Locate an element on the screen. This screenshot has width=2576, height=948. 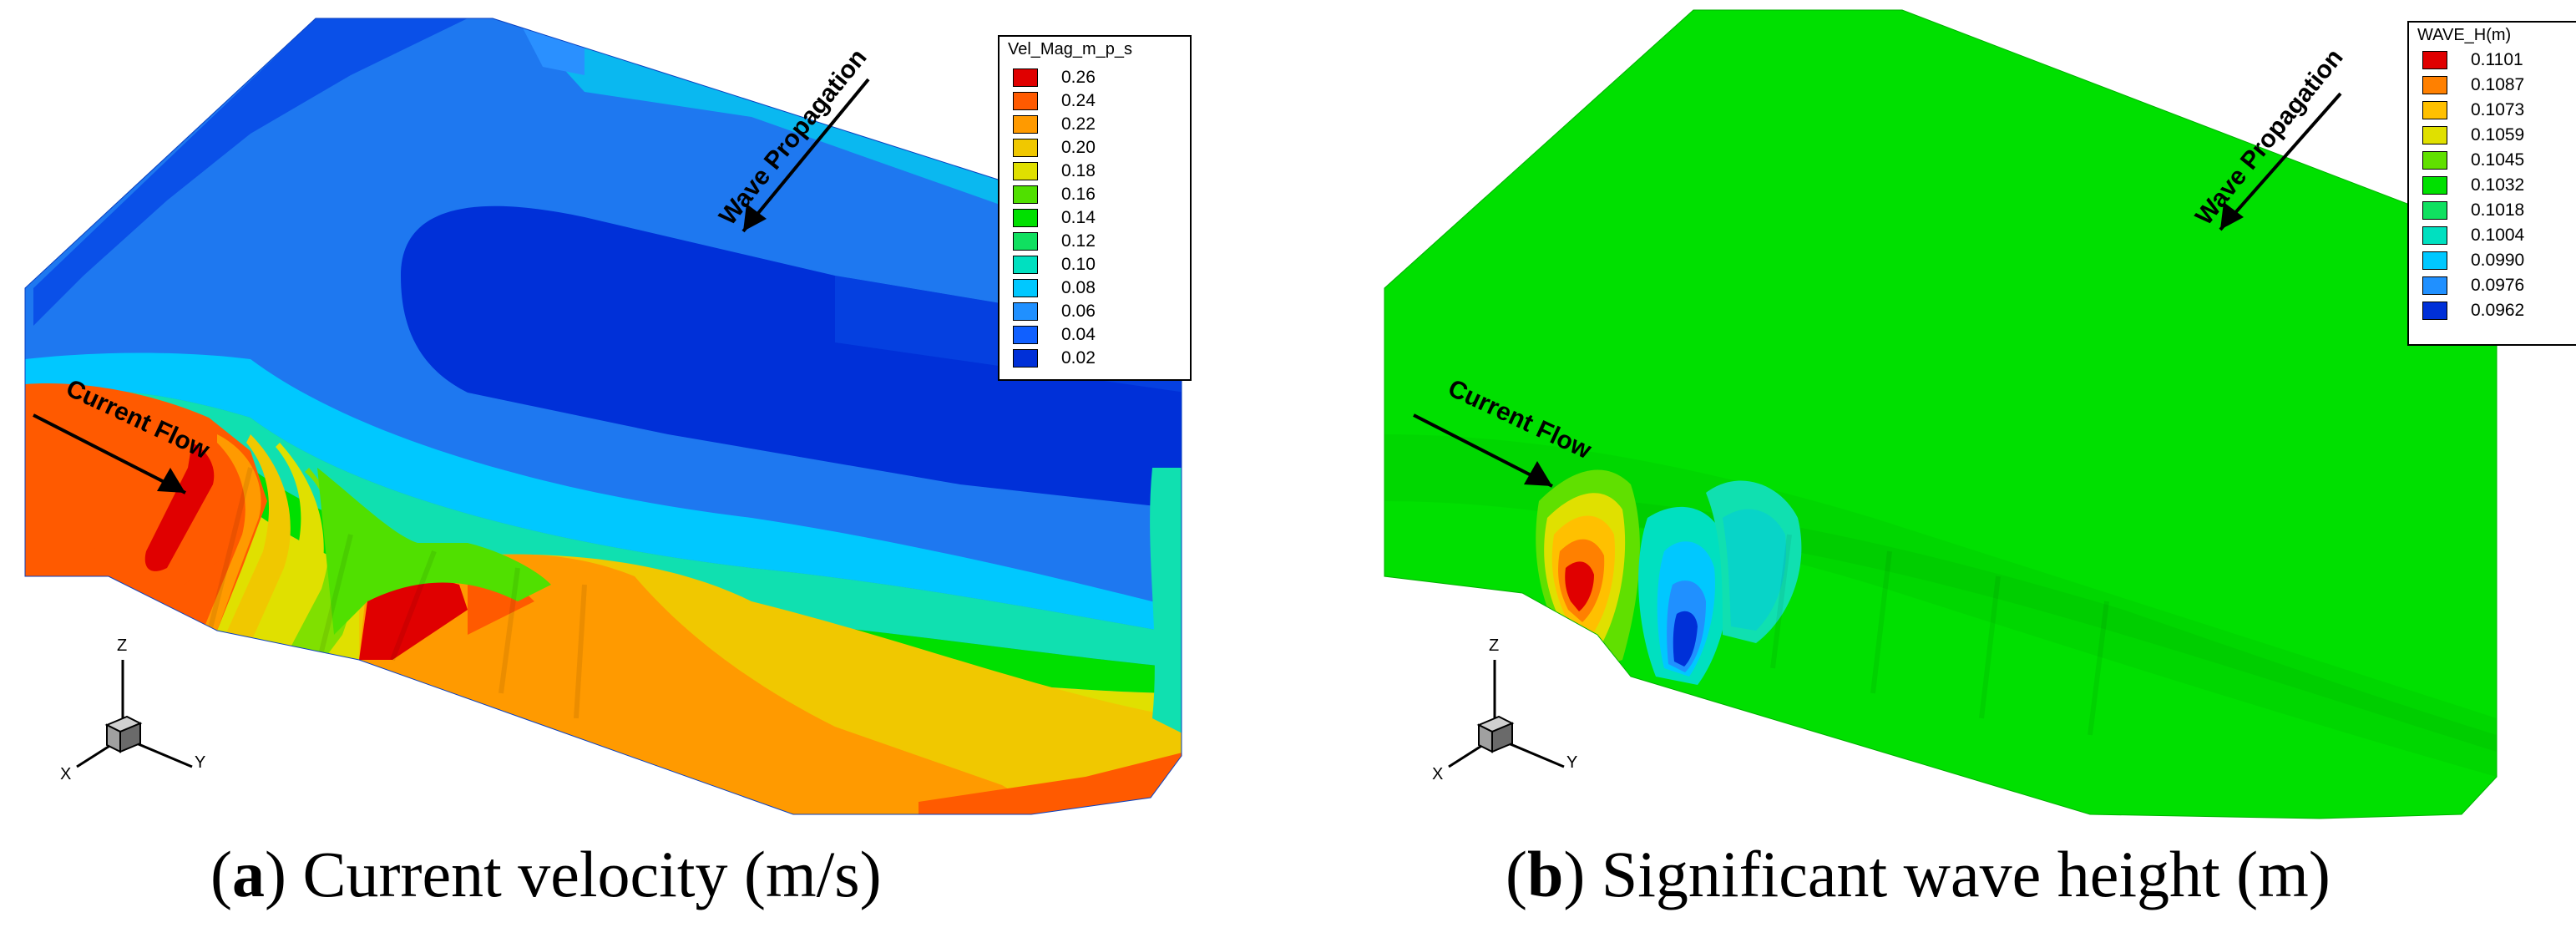
legend-entry: 0.1059 is located at coordinates (2499, 135).